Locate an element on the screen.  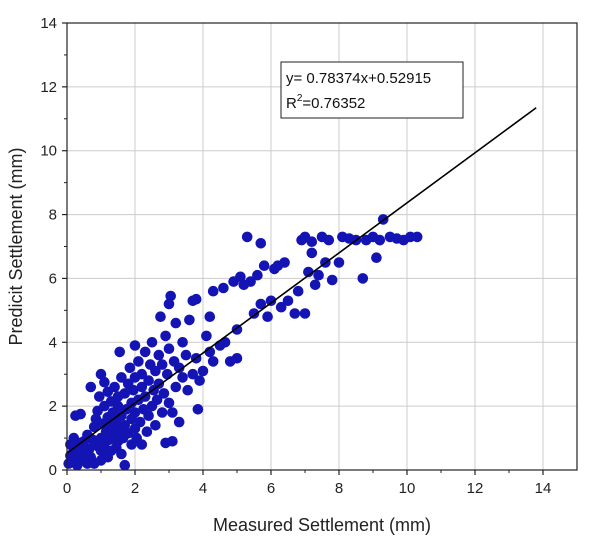
r-squared-value: =0.76352 is located at coordinates (333, 103).